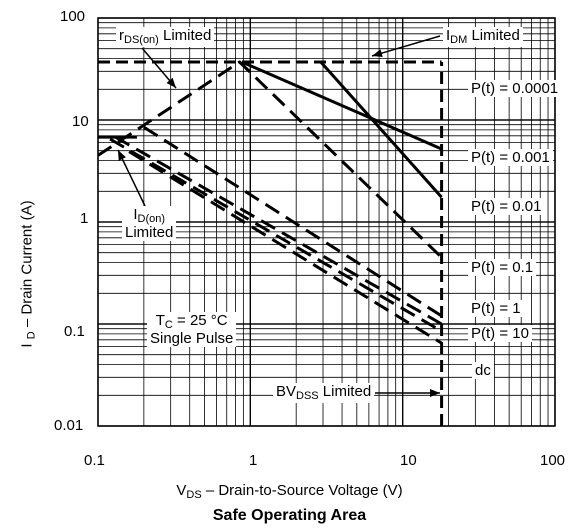  What do you see at coordinates (510, 157) in the screenshot?
I see `pt-label-0.001: P(t) = 0.001` at bounding box center [510, 157].